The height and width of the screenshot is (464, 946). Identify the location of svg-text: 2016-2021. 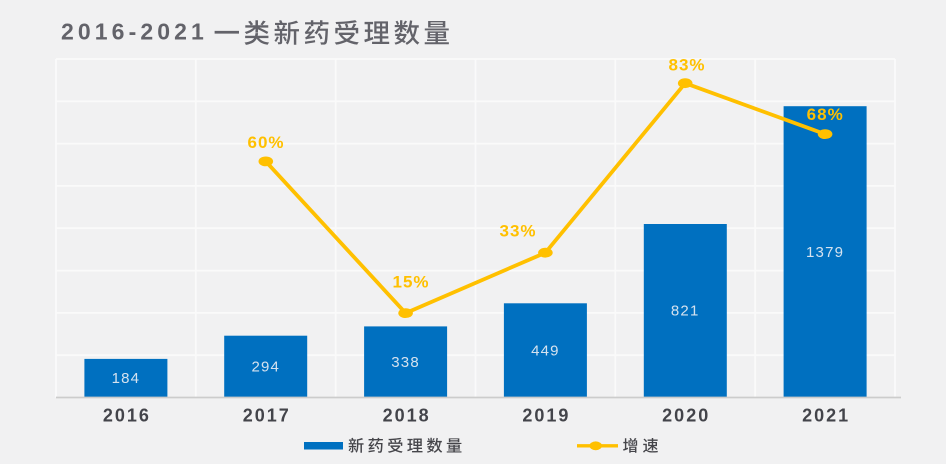
(134, 32).